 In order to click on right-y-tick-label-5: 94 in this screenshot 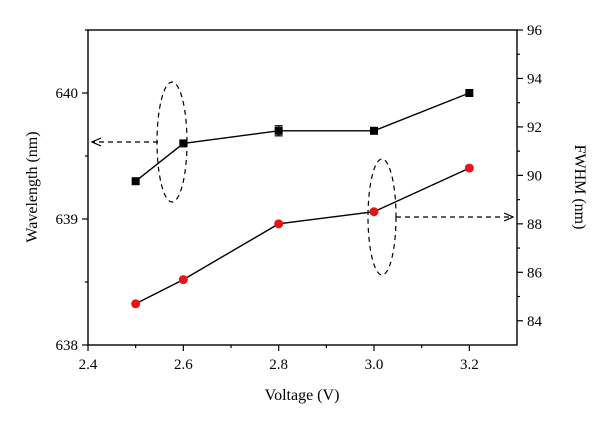, I will do `click(535, 79)`.